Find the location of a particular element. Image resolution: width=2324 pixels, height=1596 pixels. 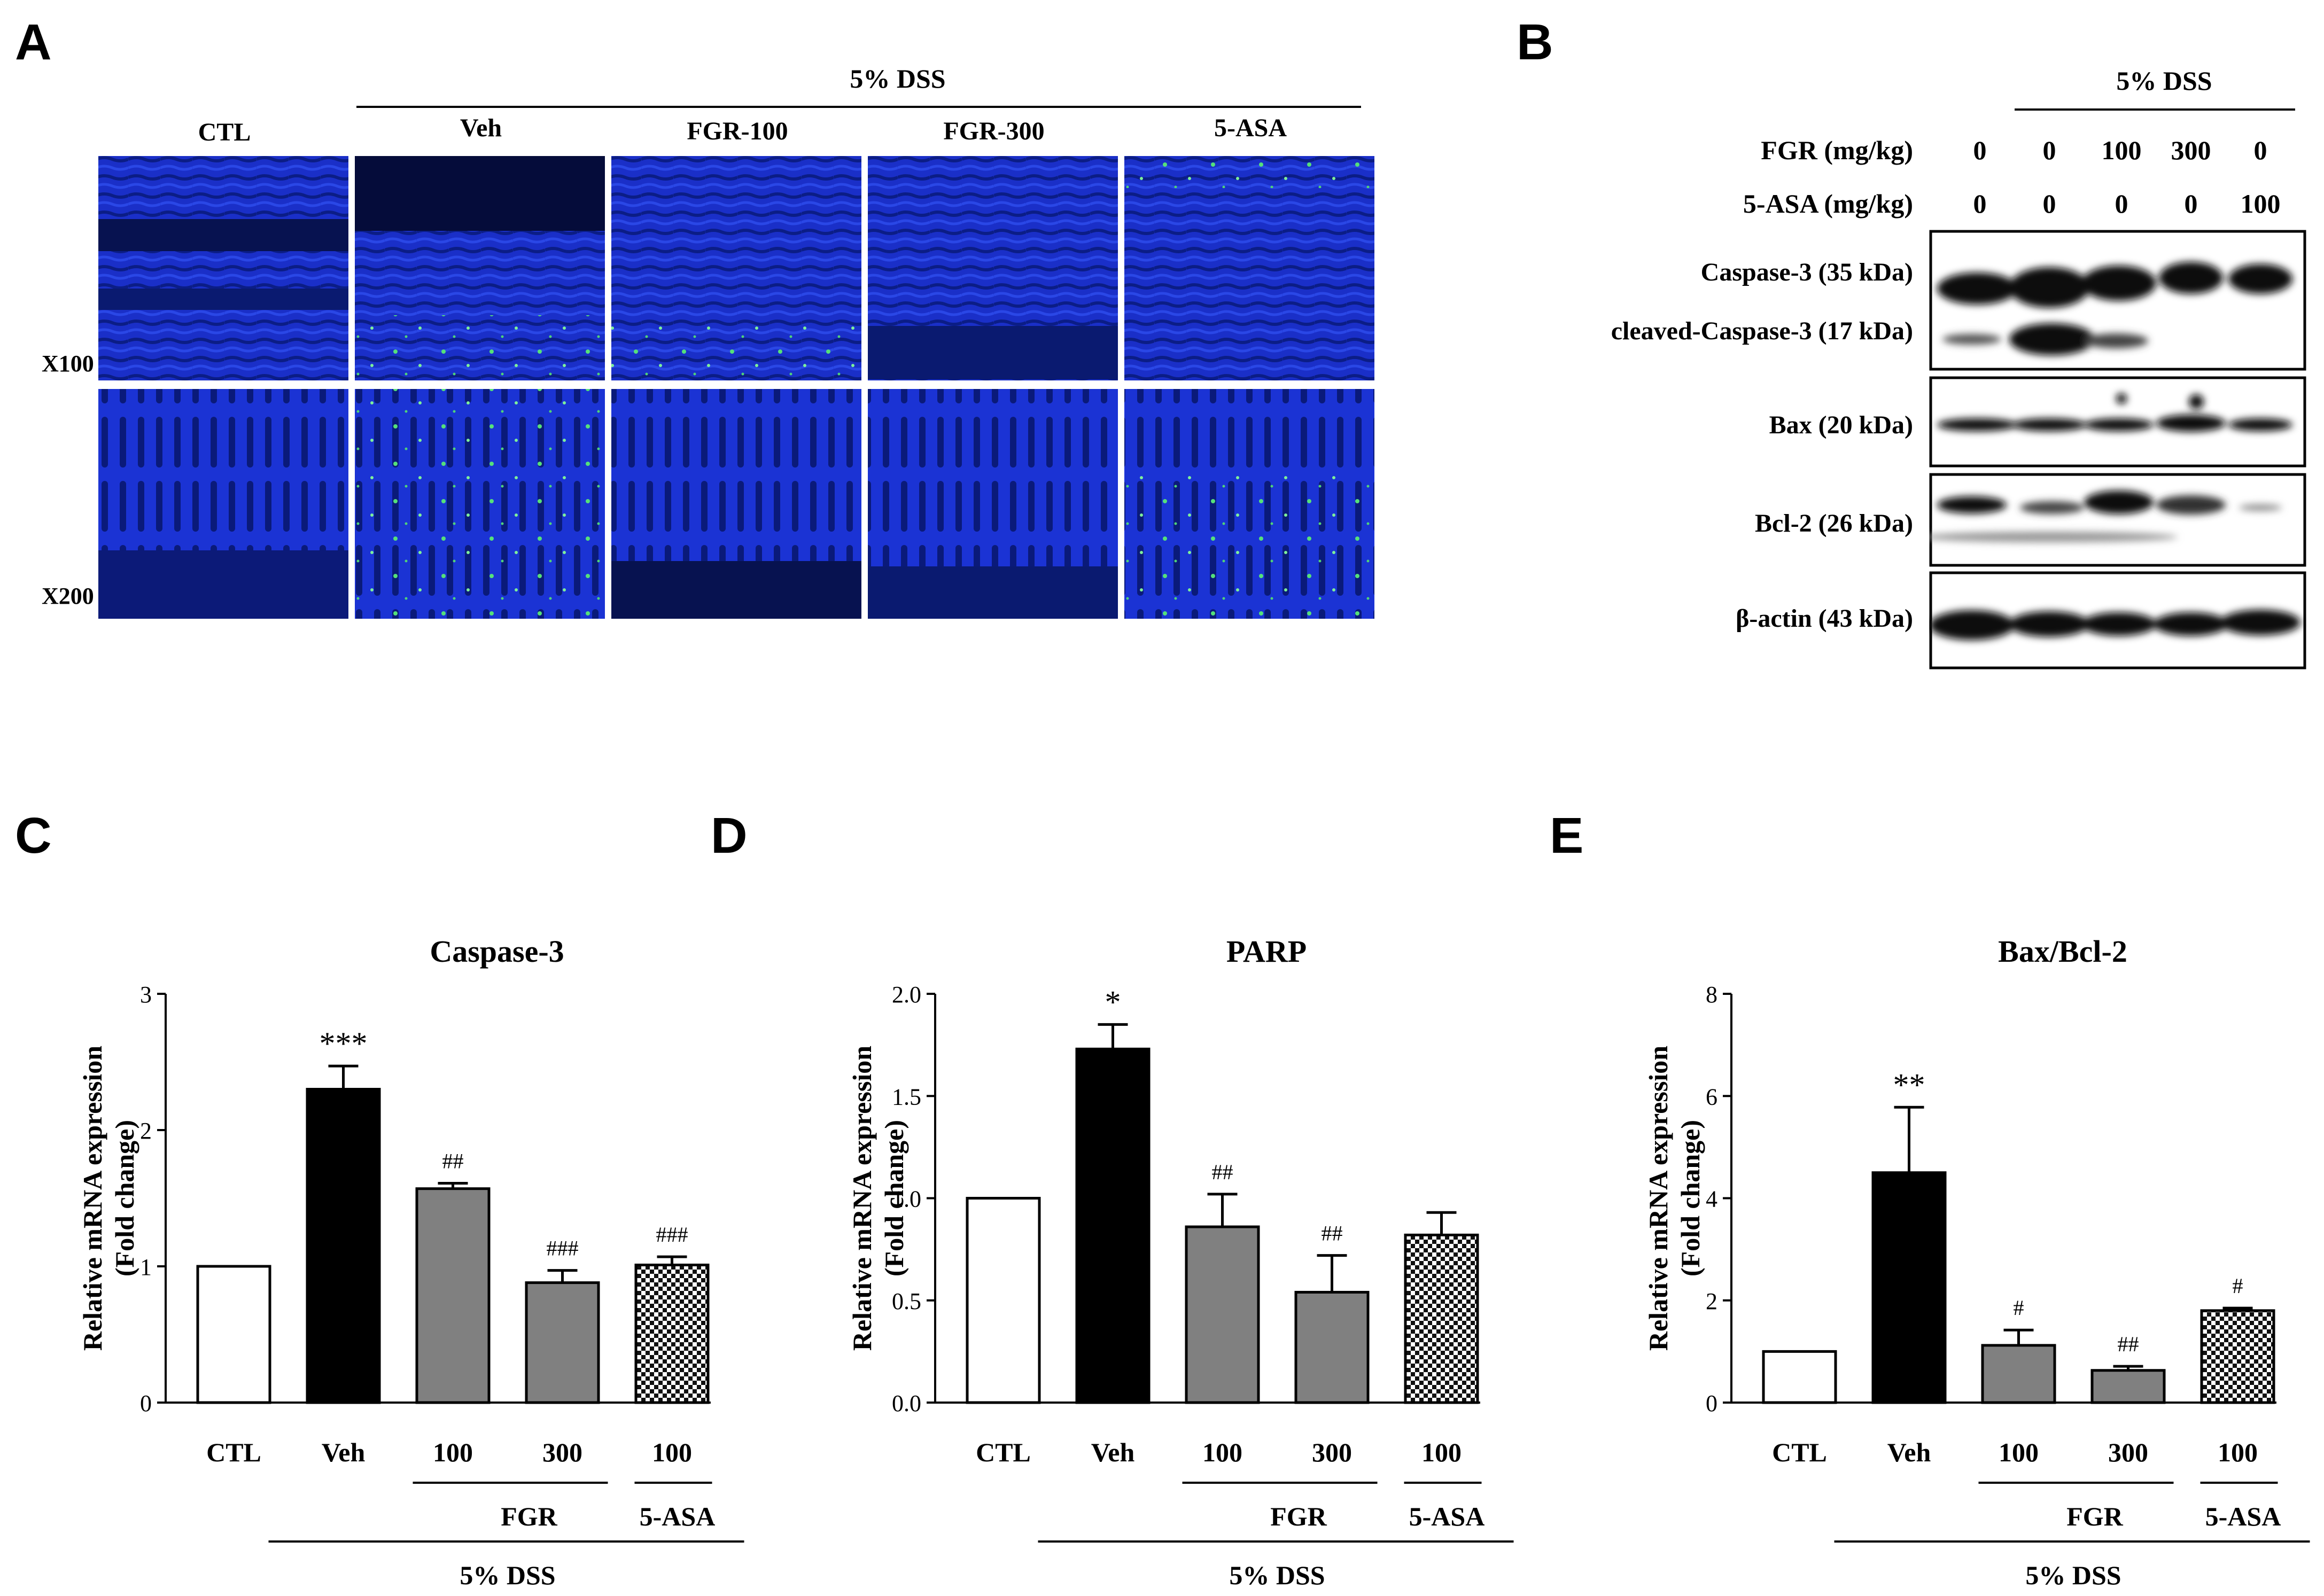

western-blot is located at coordinates (2117, 449).